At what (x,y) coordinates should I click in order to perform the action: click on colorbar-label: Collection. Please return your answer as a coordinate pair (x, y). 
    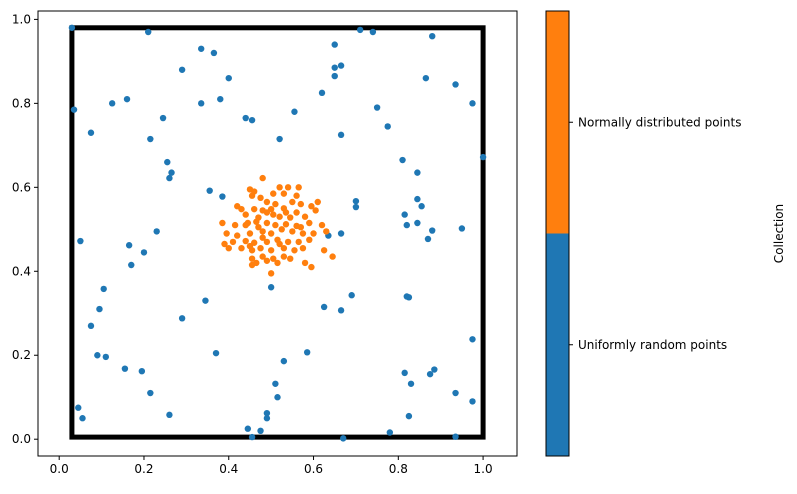
    Looking at the image, I should click on (779, 233).